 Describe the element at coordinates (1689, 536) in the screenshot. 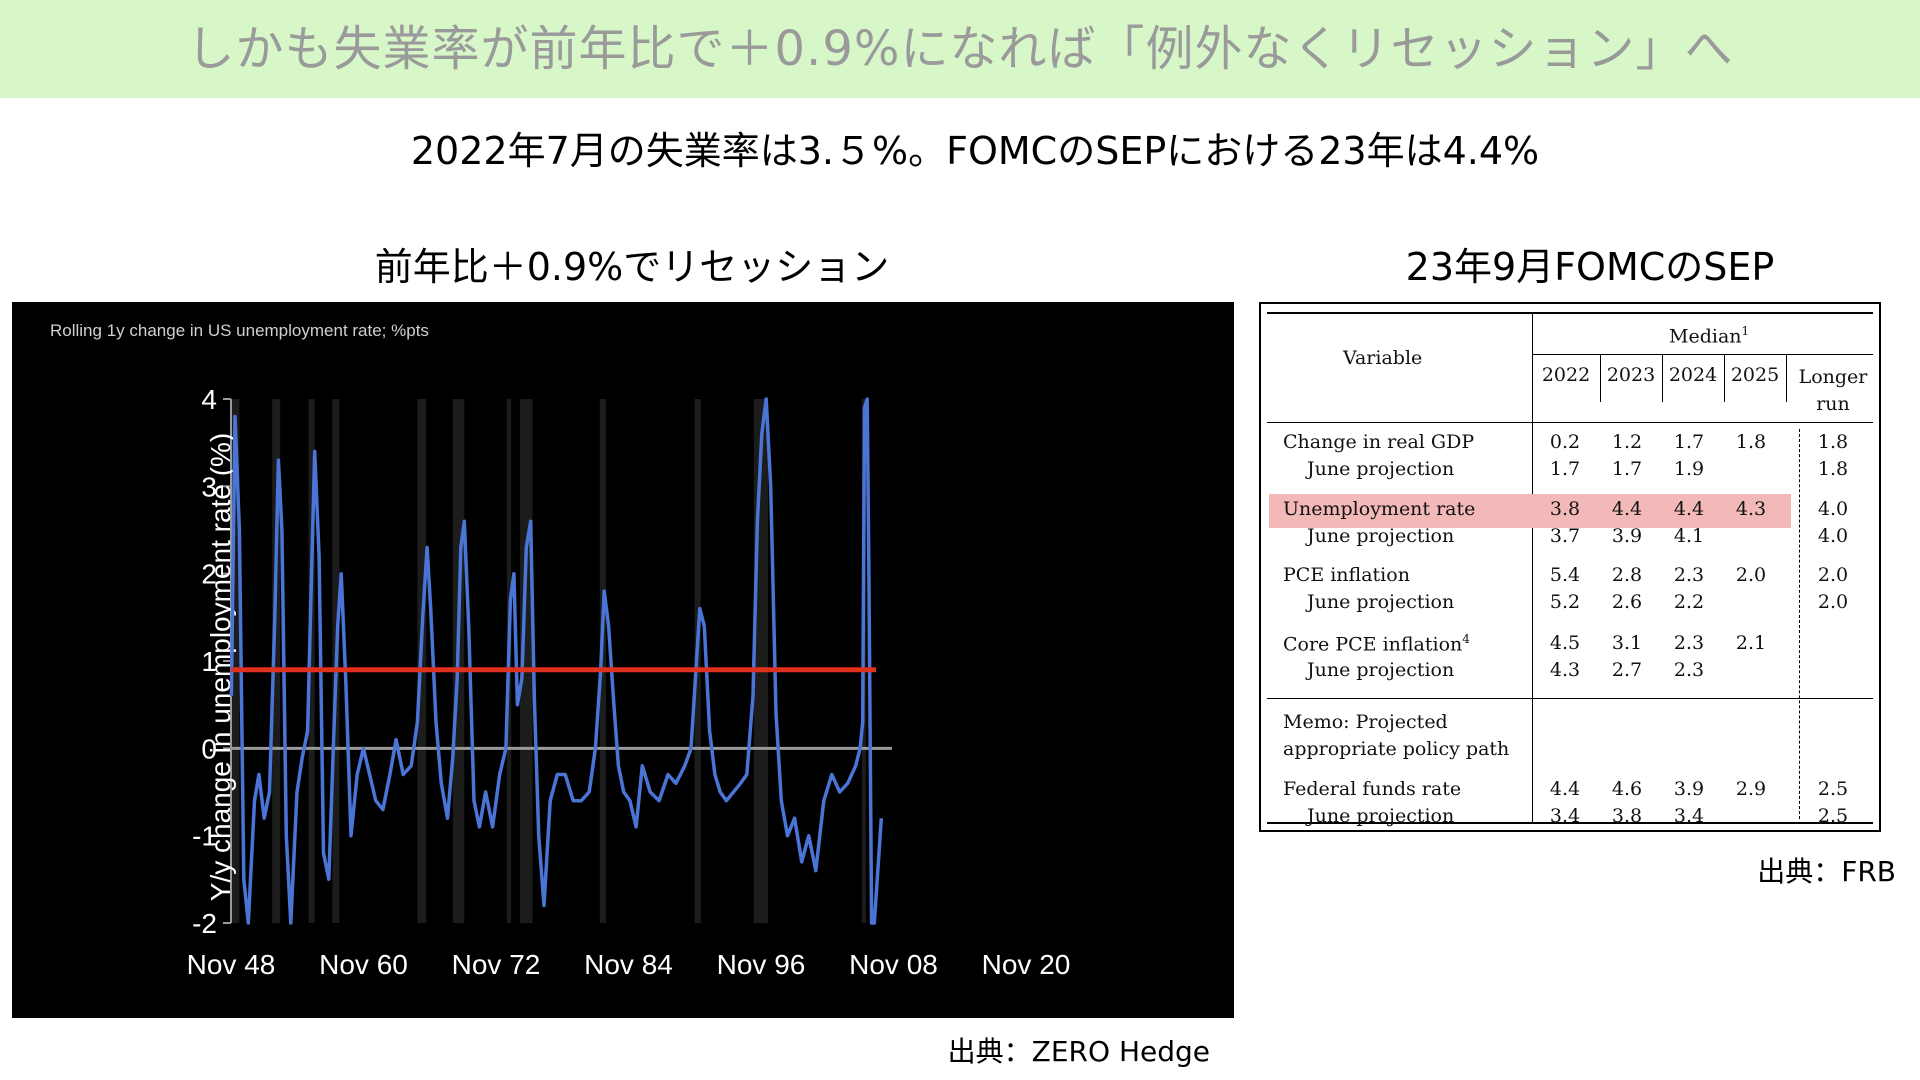

I see `table-cell: 4.1` at that location.